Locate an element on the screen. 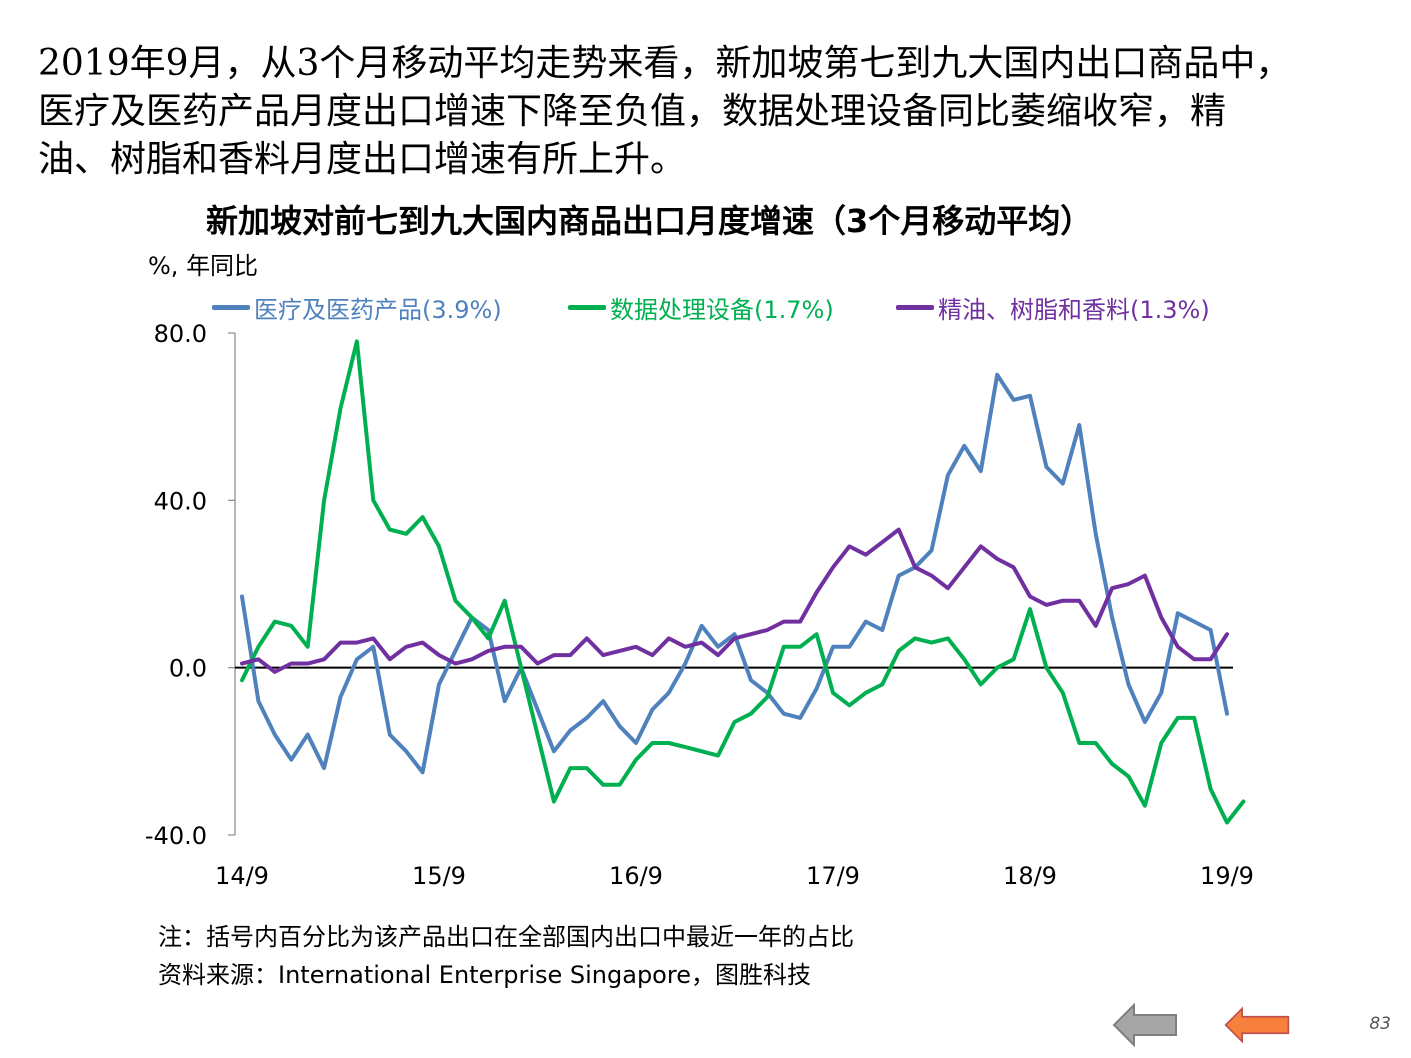  footnote-note: 注：括号内百分比为该产品出口在全部国内出口中最近一年的占比 is located at coordinates (506, 937).